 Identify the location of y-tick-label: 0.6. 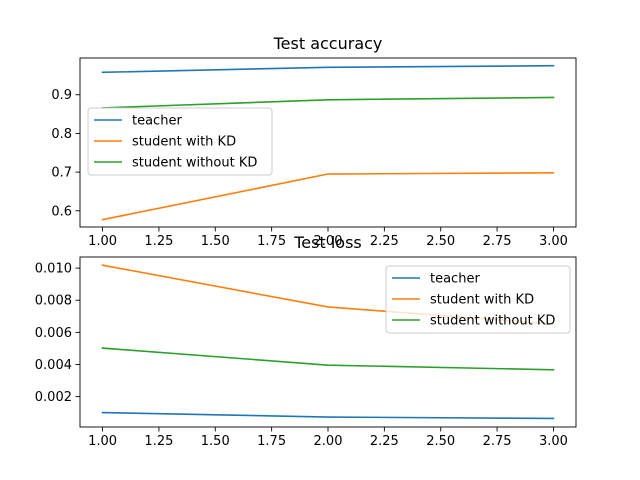
(61, 211).